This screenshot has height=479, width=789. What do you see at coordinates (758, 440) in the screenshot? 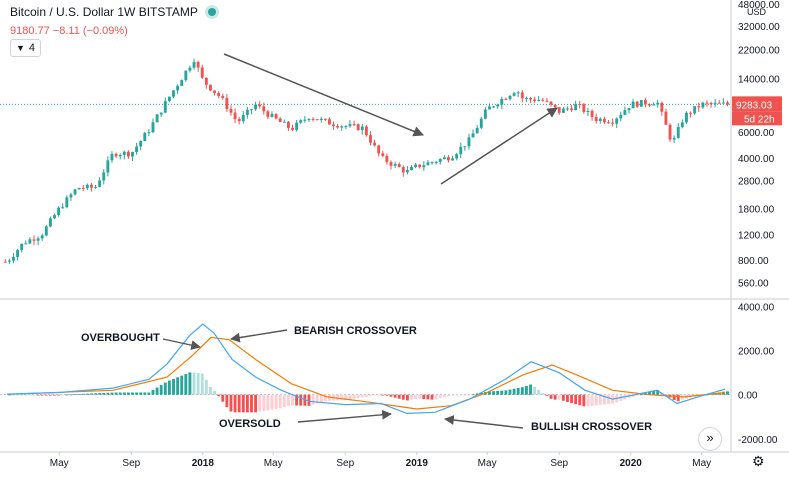
I see `macd-tick-label: -2000.00` at bounding box center [758, 440].